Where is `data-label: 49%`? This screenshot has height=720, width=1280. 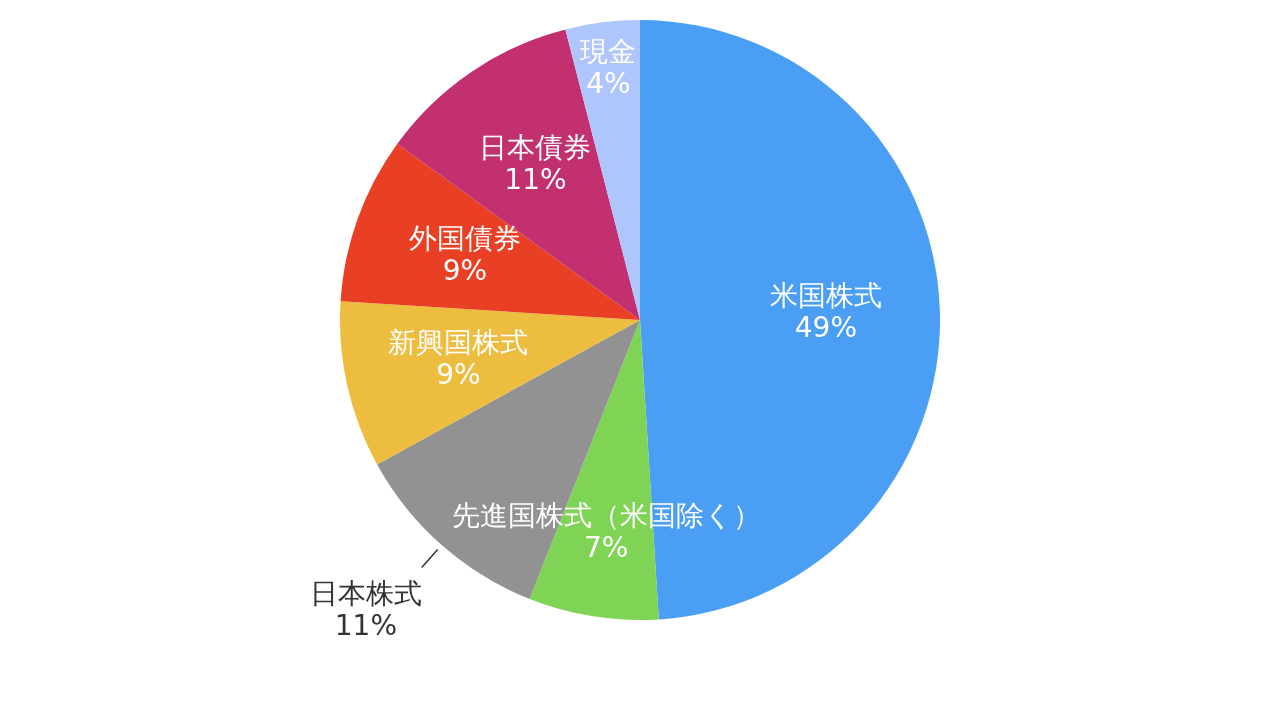
data-label: 49% is located at coordinates (826, 328).